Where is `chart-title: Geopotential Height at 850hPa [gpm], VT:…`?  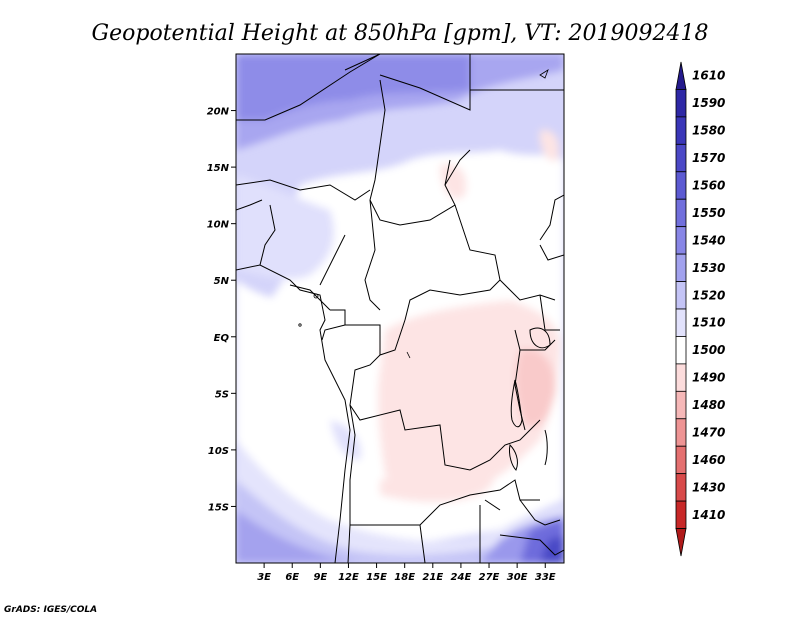 chart-title: Geopotential Height at 850hPa [gpm], VT:… is located at coordinates (400, 33).